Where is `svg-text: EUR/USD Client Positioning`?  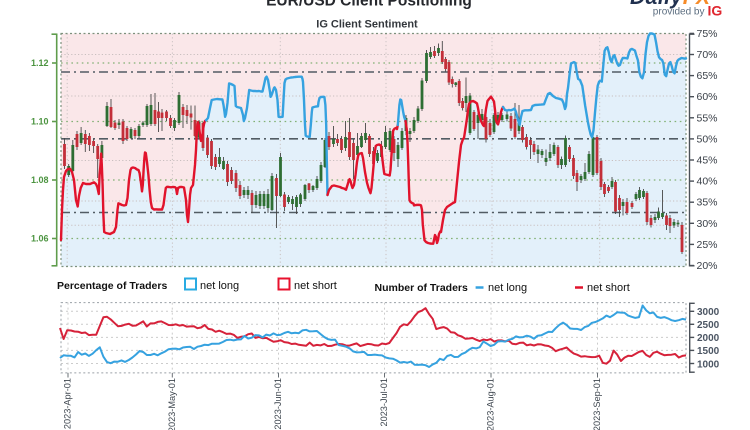 svg-text: EUR/USD Client Positioning is located at coordinates (369, 5).